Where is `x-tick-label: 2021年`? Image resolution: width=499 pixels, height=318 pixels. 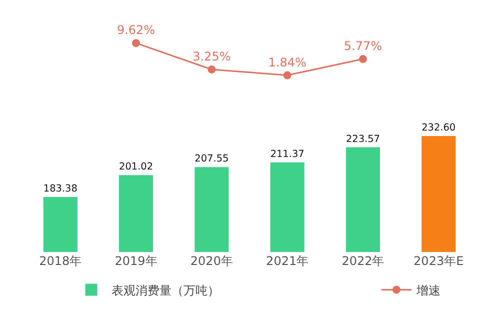
x-tick-label: 2021年 is located at coordinates (287, 261).